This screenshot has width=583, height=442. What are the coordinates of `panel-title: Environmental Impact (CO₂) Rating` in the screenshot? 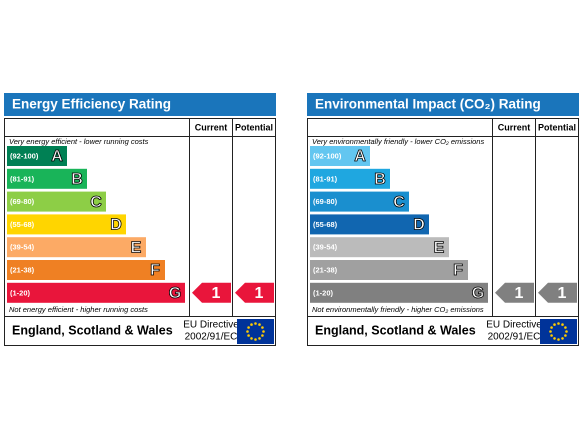 It's located at (428, 104).